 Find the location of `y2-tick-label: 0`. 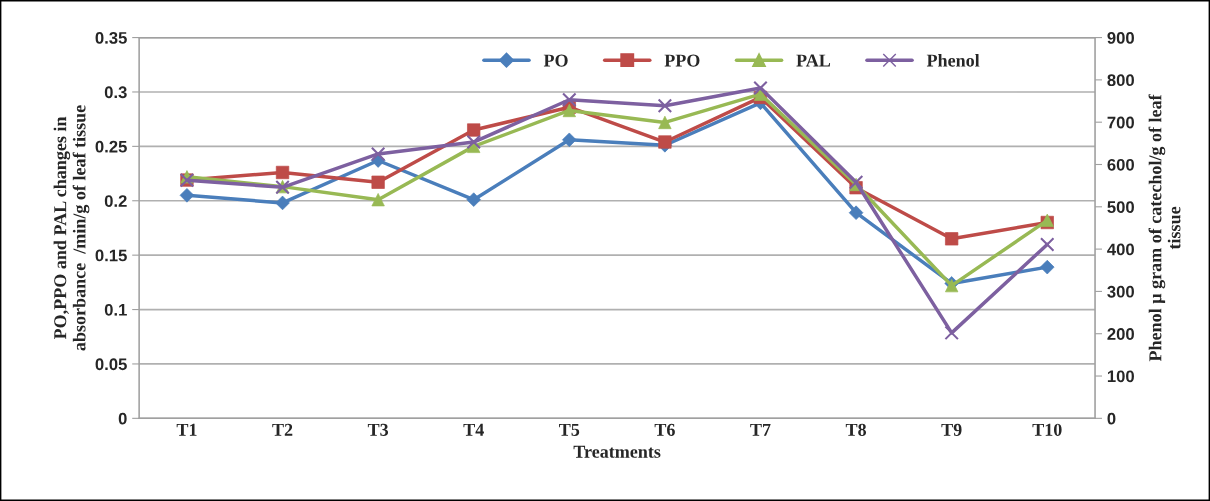

y2-tick-label: 0 is located at coordinates (1111, 418).